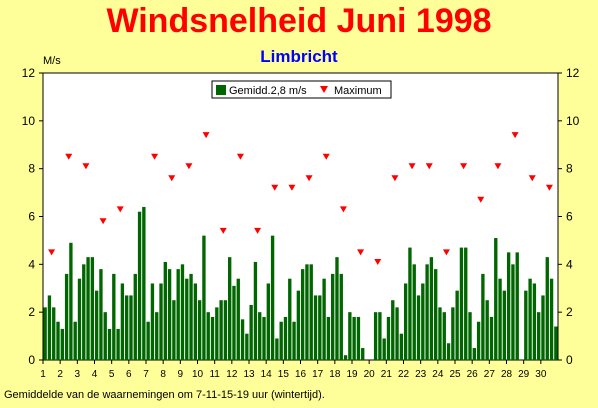 The width and height of the screenshot is (598, 408). What do you see at coordinates (31, 217) in the screenshot?
I see `y-tick-label-left: 6` at bounding box center [31, 217].